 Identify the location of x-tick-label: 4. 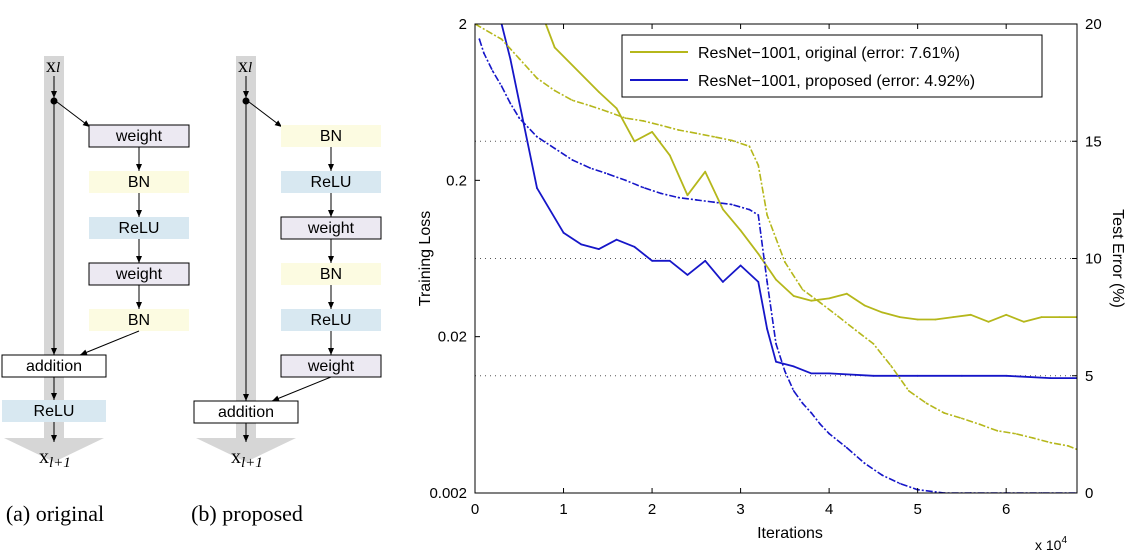
(829, 509).